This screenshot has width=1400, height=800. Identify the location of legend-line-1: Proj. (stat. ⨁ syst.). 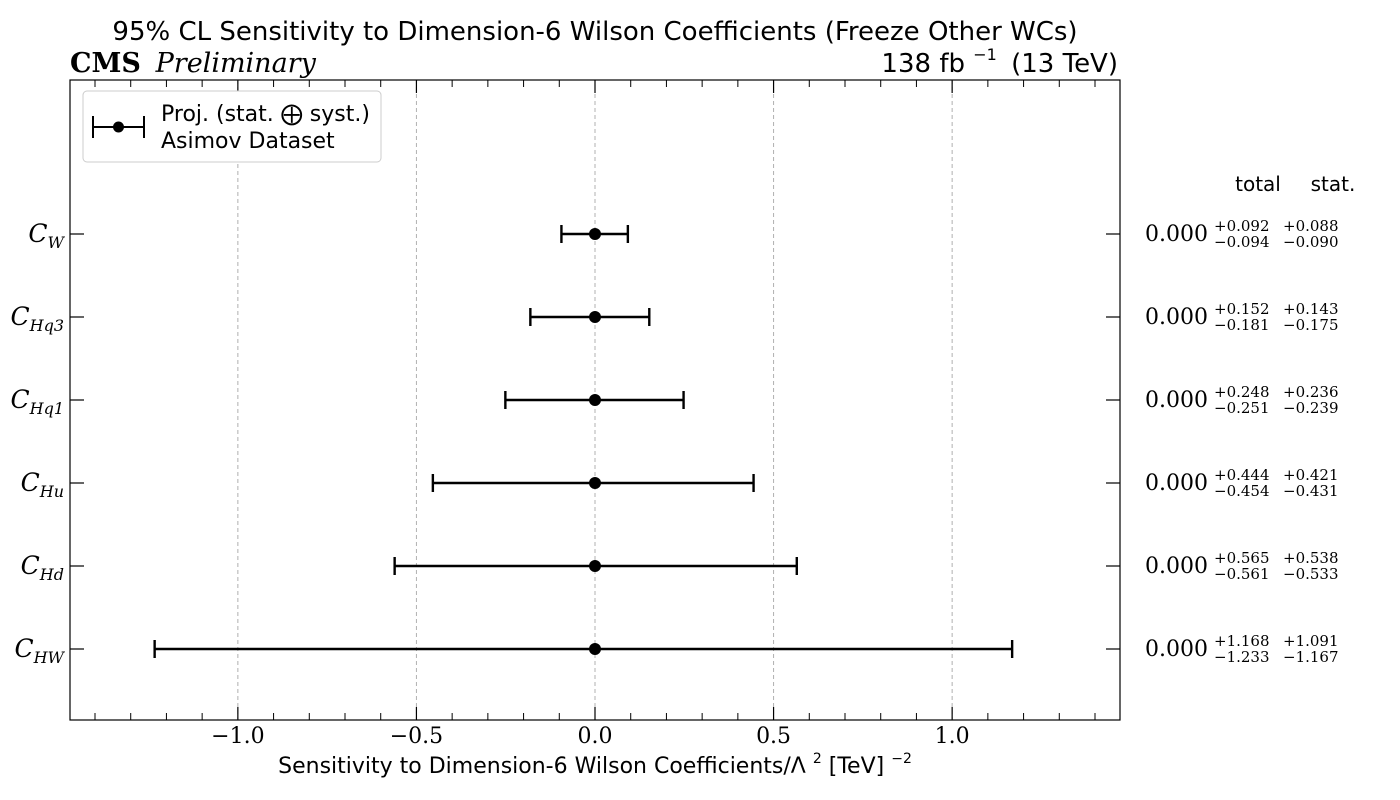
(265, 114).